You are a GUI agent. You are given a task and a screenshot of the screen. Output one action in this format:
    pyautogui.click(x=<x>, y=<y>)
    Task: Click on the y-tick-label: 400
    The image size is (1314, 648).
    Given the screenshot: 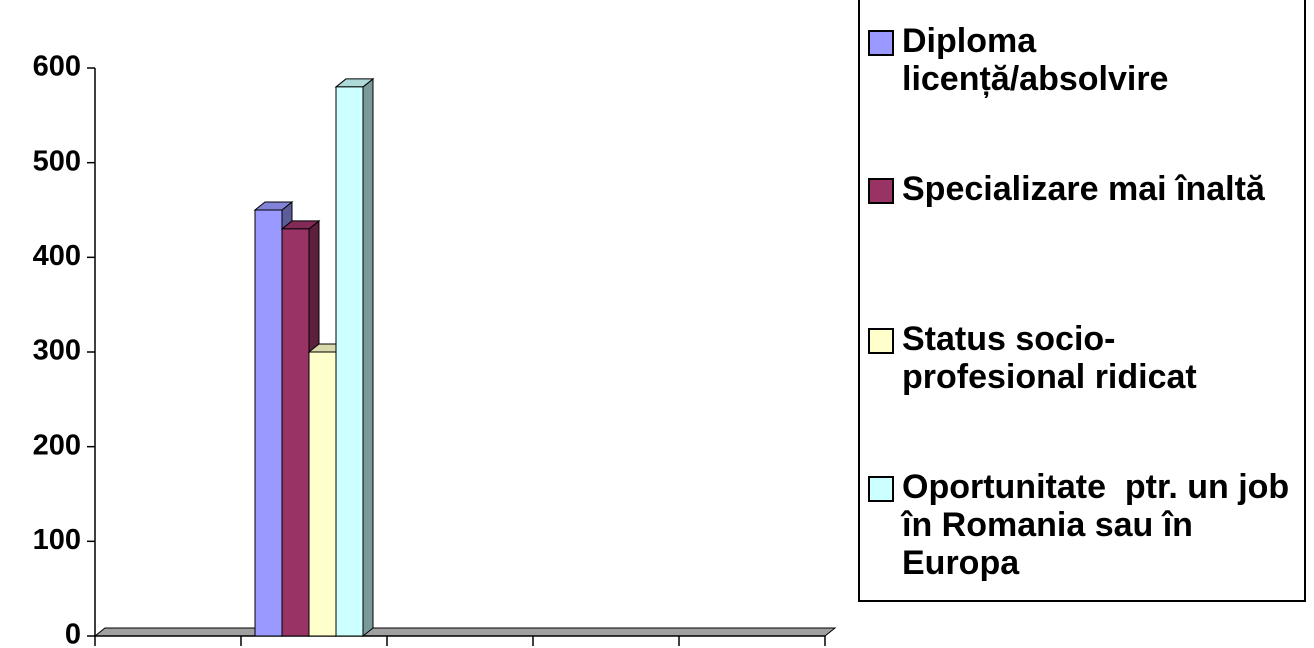 What is the action you would take?
    pyautogui.click(x=57, y=256)
    